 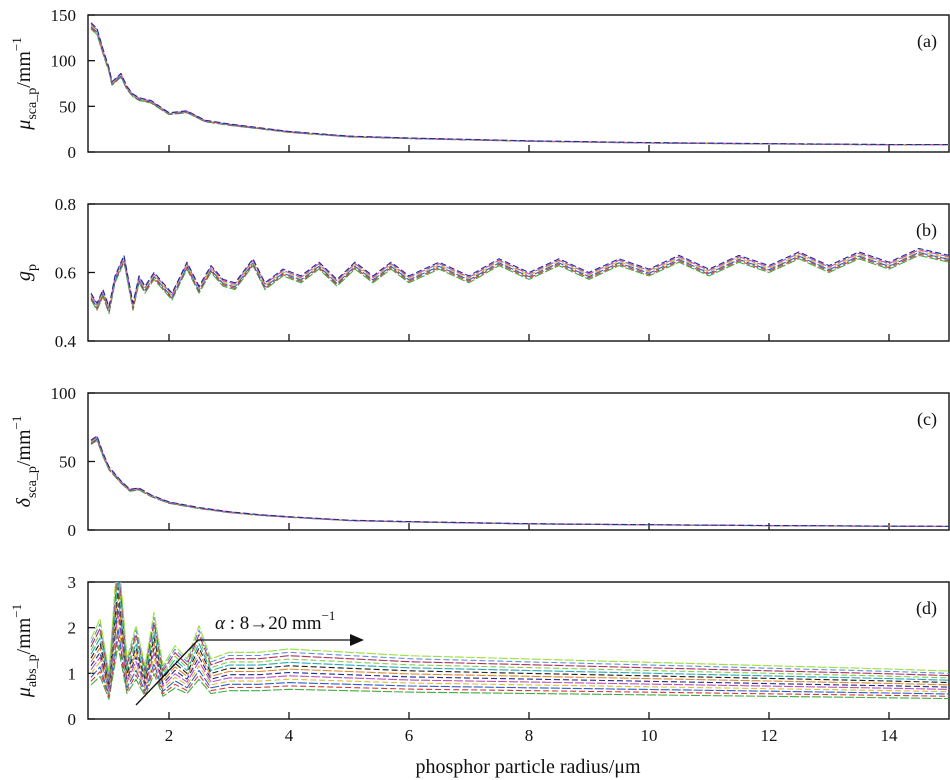 I want to click on x-tick-label: 8, so click(x=529, y=735).